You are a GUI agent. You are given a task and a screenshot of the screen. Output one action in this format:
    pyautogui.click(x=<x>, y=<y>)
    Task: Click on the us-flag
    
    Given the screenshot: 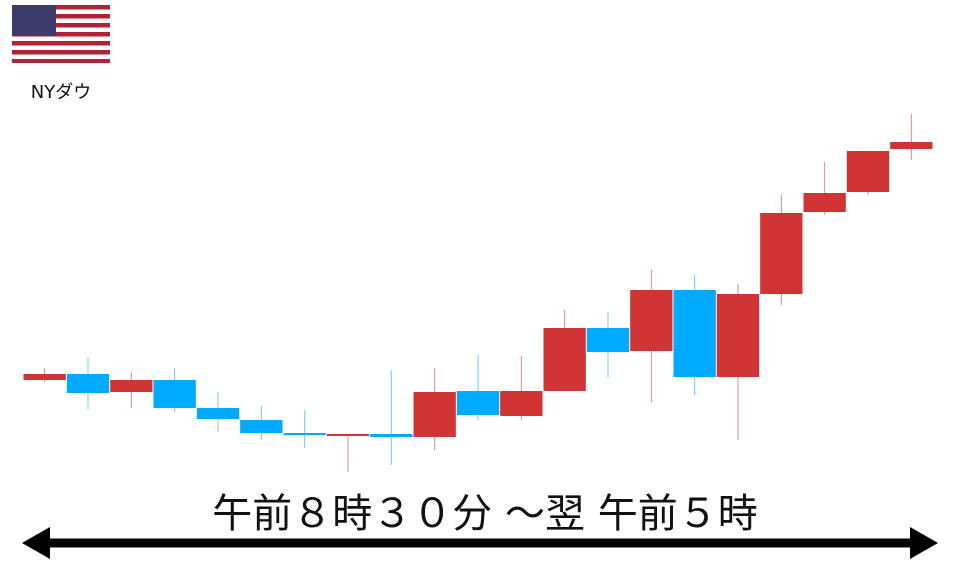 What is the action you would take?
    pyautogui.click(x=61, y=34)
    